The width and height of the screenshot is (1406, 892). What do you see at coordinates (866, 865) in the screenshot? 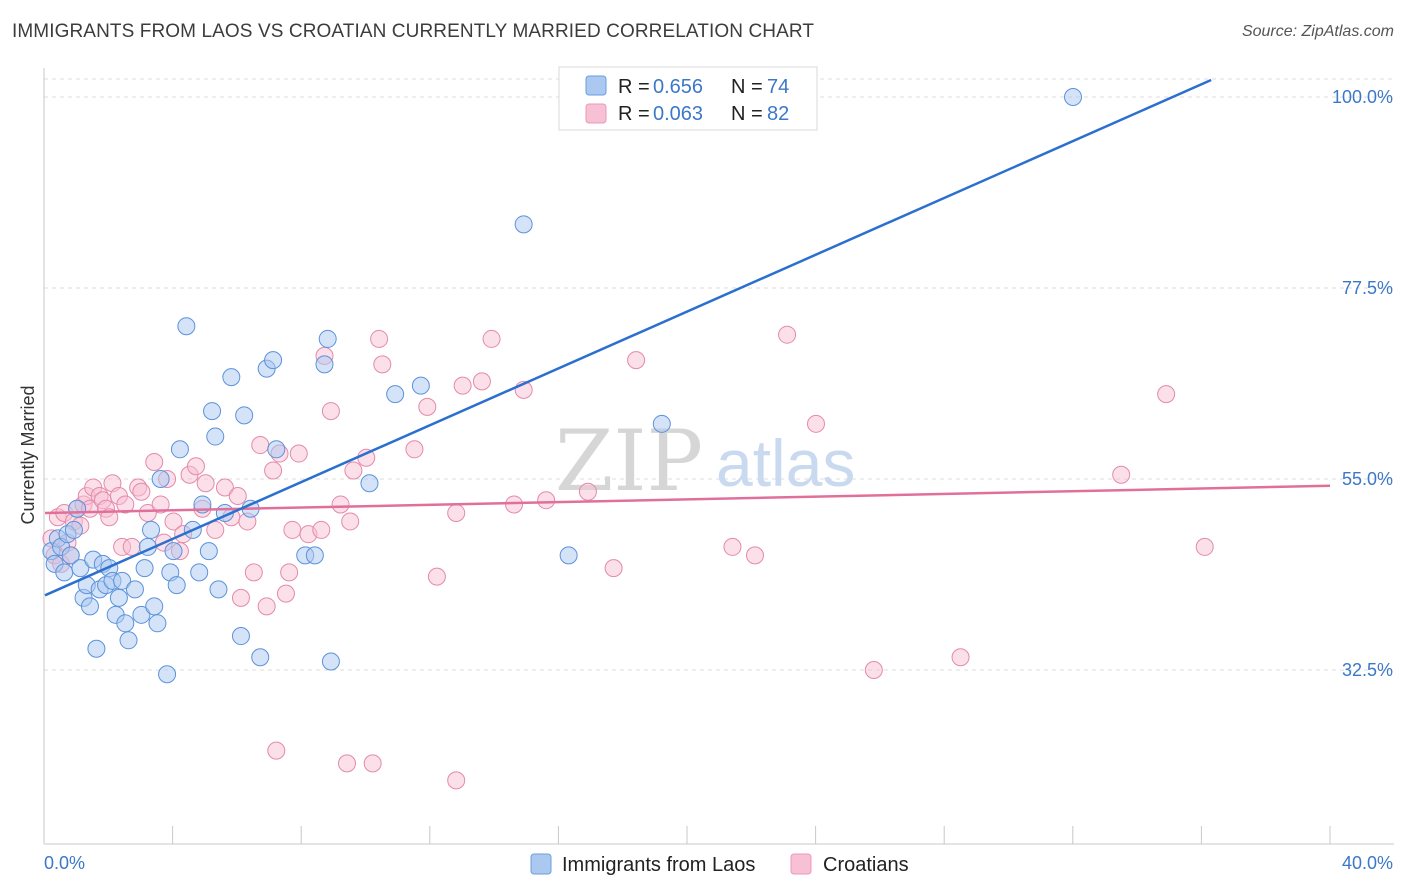
I see `series-legend-label-croatians: Croatians` at bounding box center [866, 865].